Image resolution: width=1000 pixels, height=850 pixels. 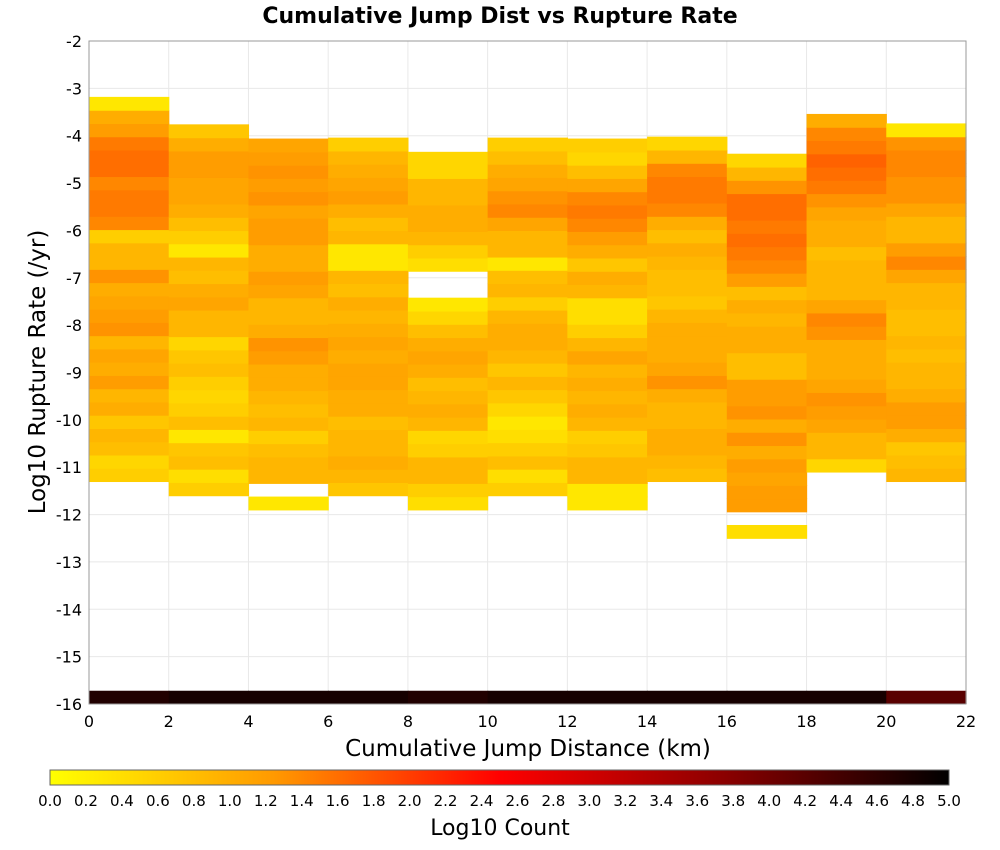 What do you see at coordinates (86, 801) in the screenshot?
I see `colorbar-tick-label: 0.2` at bounding box center [86, 801].